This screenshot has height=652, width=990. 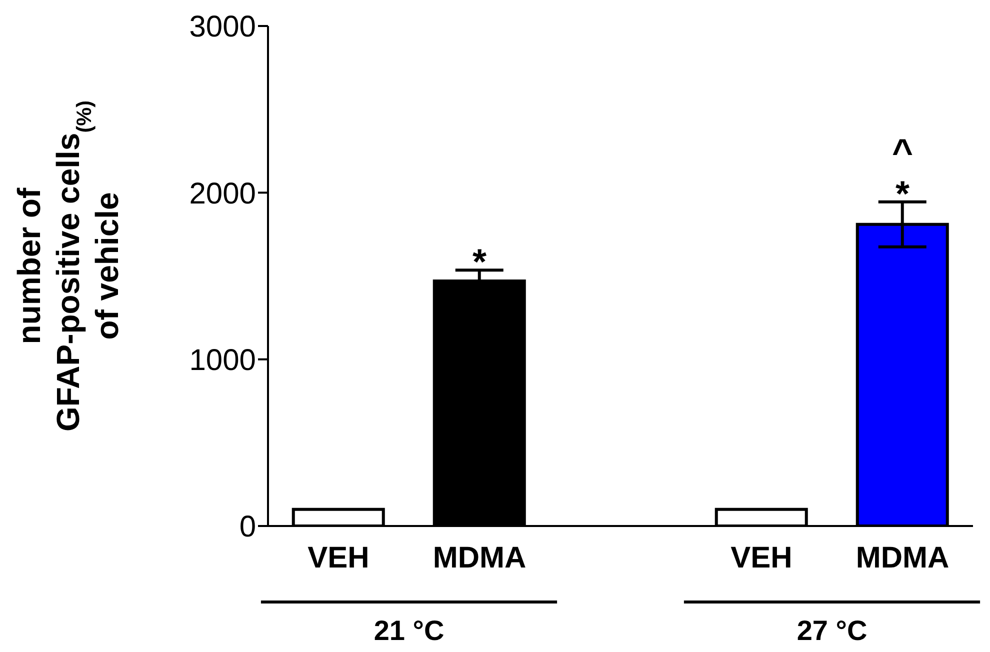 I want to click on y-tick-label: 2000, so click(x=222, y=193).